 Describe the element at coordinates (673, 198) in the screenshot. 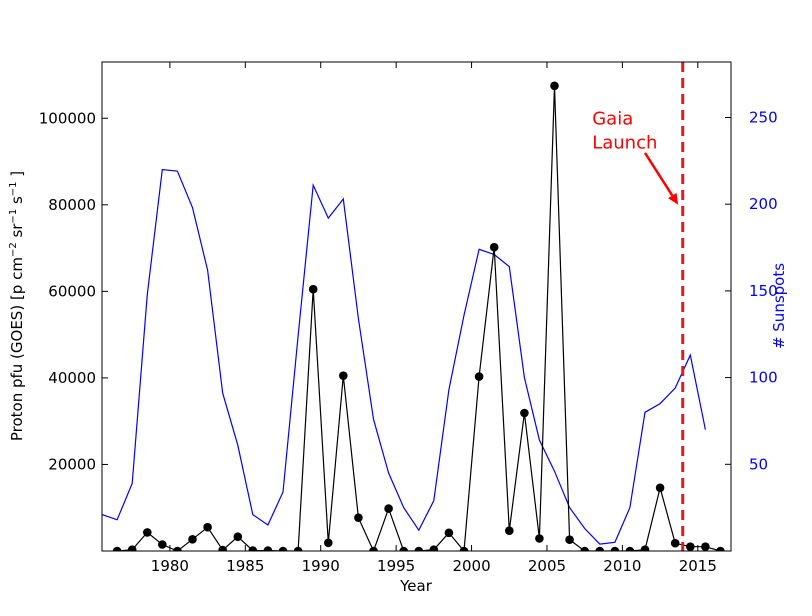

I see `annotation-arrow-head` at that location.